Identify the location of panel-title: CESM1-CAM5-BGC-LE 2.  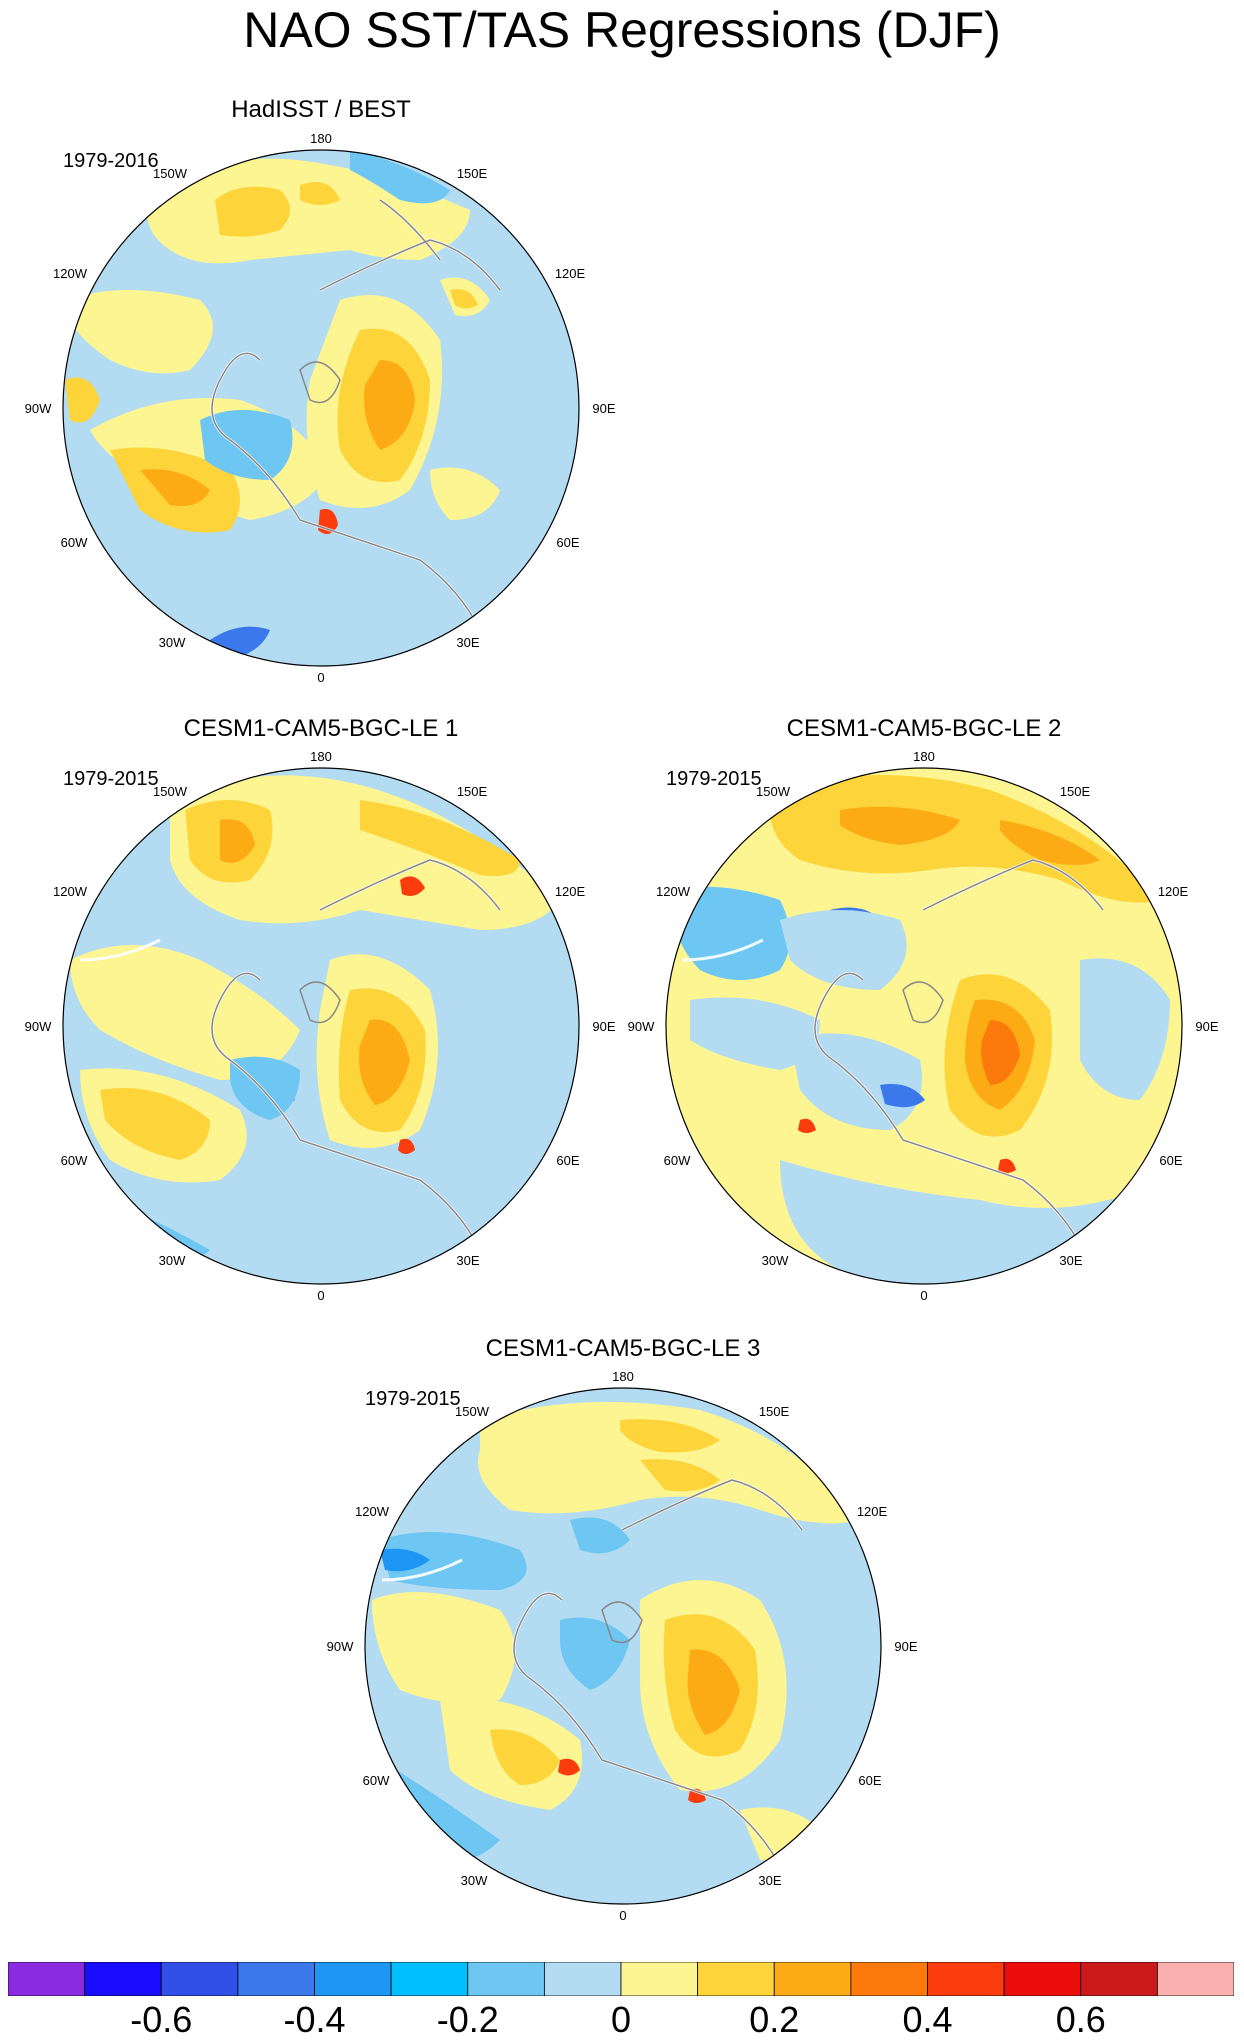
(924, 728).